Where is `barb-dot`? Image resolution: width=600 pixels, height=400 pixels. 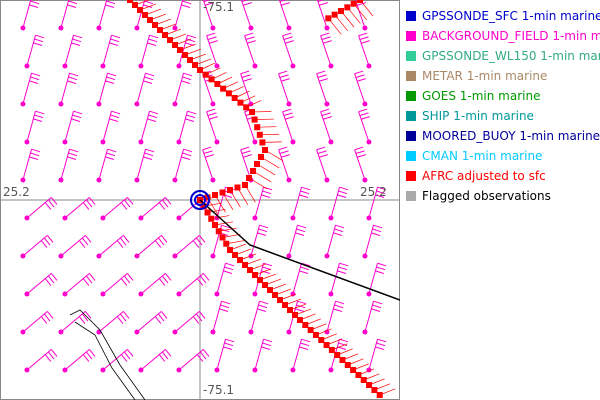
barb-dot is located at coordinates (255, 66).